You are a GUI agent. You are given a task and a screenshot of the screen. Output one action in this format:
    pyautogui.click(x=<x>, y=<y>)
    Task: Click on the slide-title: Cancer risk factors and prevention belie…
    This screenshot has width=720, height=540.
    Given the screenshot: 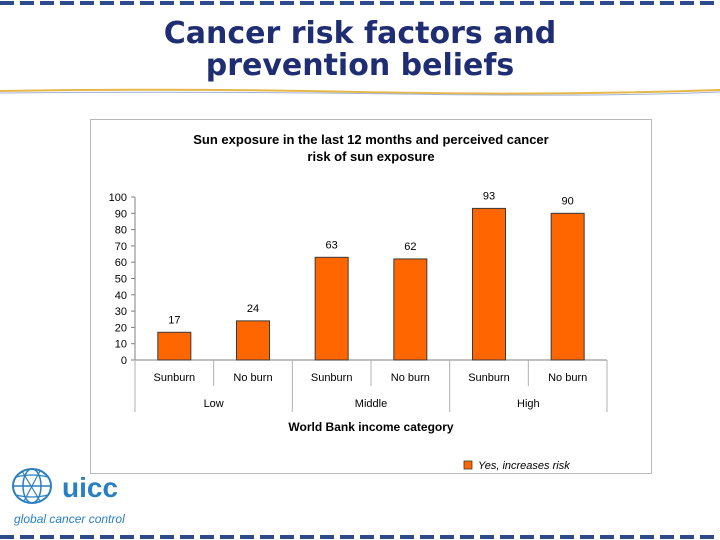 What is the action you would take?
    pyautogui.click(x=360, y=50)
    